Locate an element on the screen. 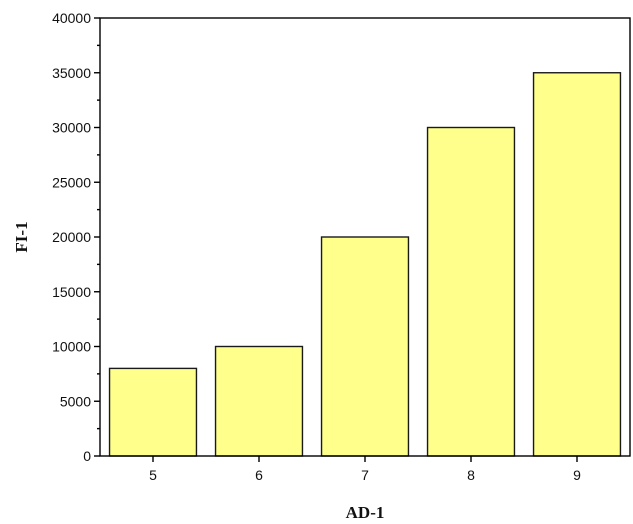  x-axis-title: AD-1 is located at coordinates (365, 512).